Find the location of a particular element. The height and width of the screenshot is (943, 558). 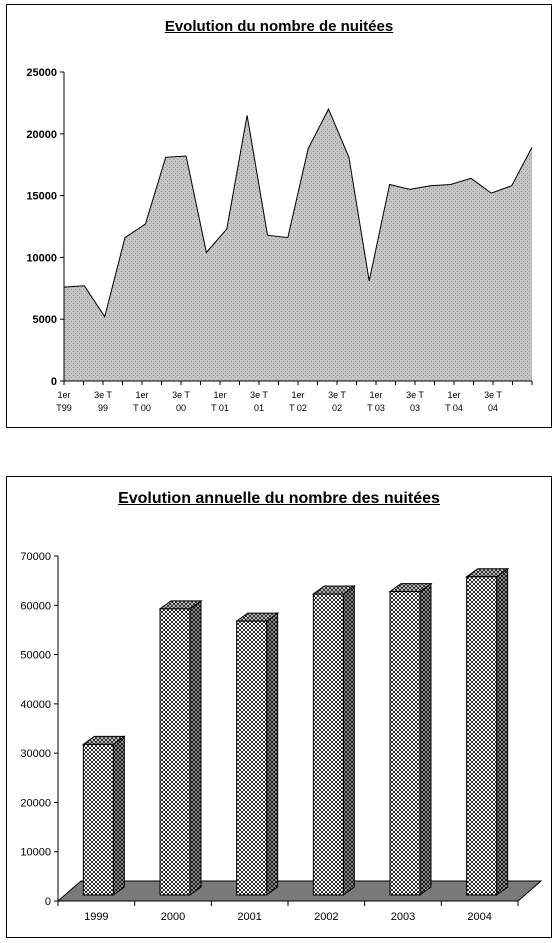

bar-2003 is located at coordinates (410, 739).